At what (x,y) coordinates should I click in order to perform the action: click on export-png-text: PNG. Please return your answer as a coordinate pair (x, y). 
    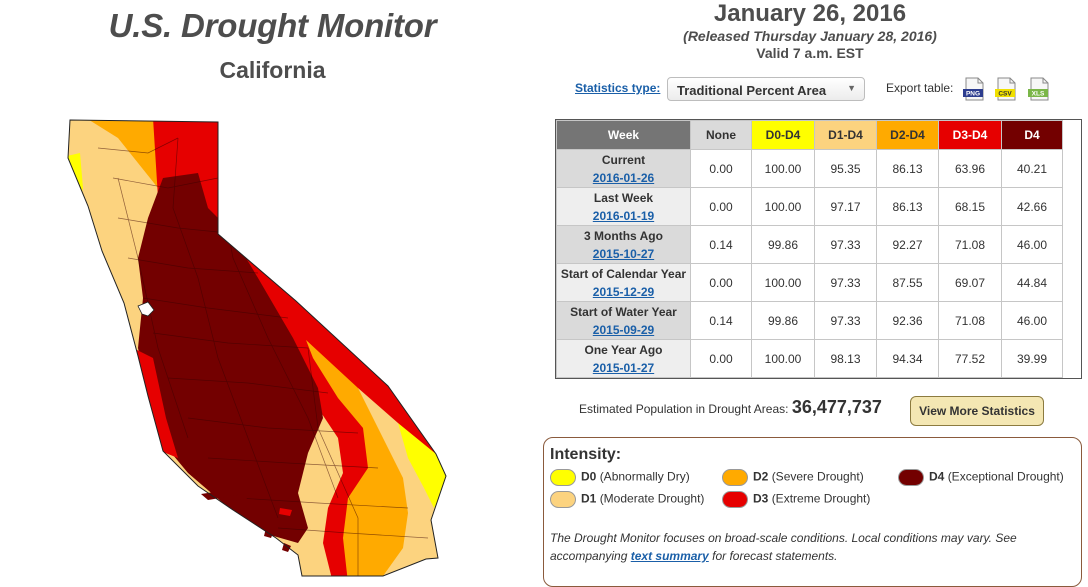
    Looking at the image, I should click on (973, 94).